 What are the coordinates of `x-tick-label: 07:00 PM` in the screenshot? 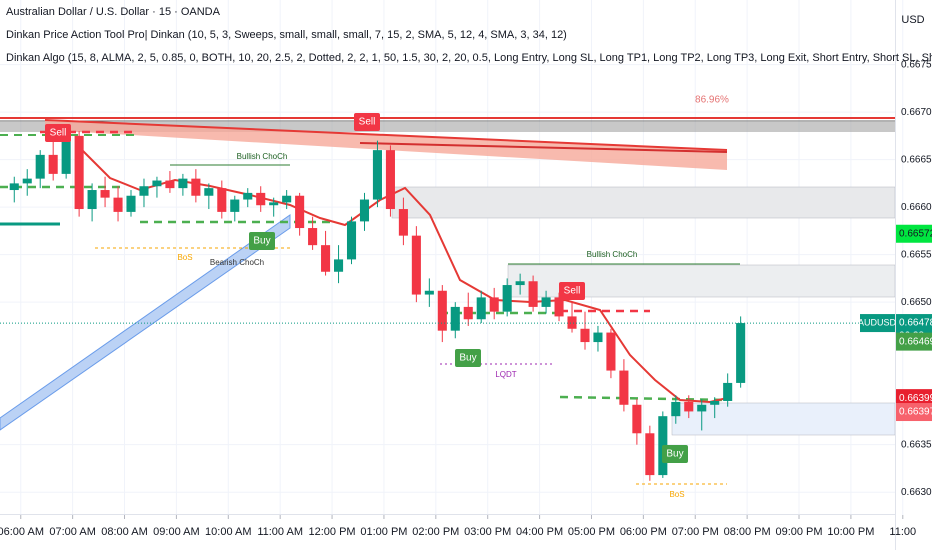 It's located at (695, 532).